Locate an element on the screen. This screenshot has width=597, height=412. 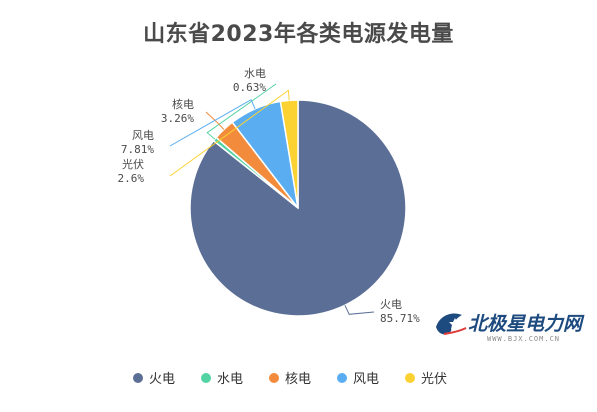
legend-item-2: 水电 is located at coordinates (222, 379).